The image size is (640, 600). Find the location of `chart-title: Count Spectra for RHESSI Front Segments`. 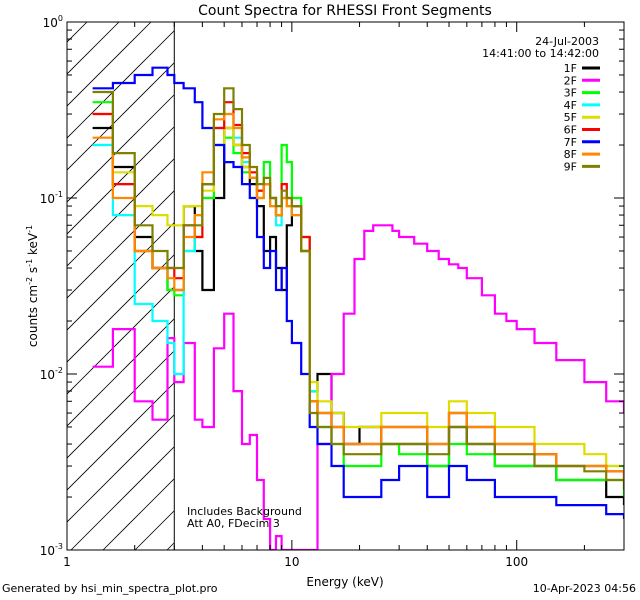

chart-title: Count Spectra for RHESSI Front Segments is located at coordinates (345, 11).